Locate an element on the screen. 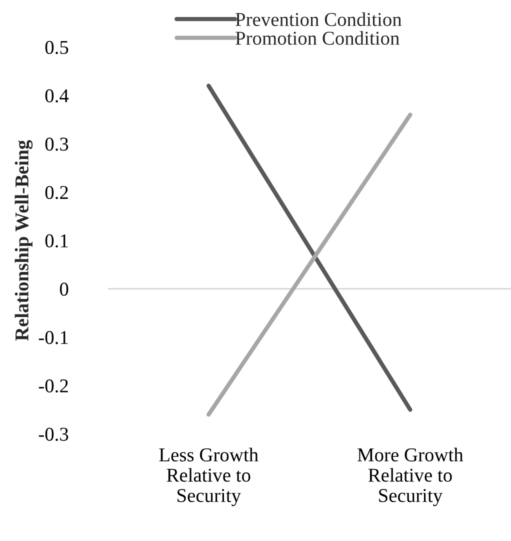  y-tick-label: -0.1 is located at coordinates (53, 337).